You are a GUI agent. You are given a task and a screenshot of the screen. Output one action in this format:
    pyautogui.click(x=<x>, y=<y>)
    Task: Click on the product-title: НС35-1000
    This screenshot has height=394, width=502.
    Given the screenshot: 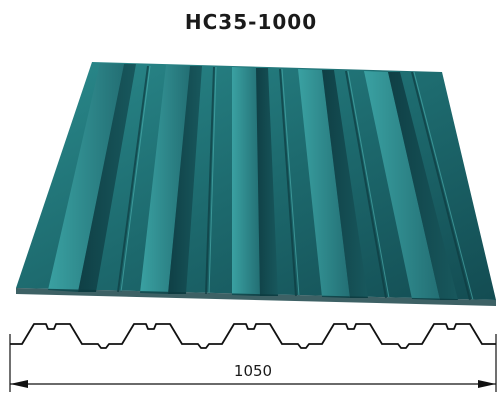 What is the action you would take?
    pyautogui.click(x=251, y=22)
    